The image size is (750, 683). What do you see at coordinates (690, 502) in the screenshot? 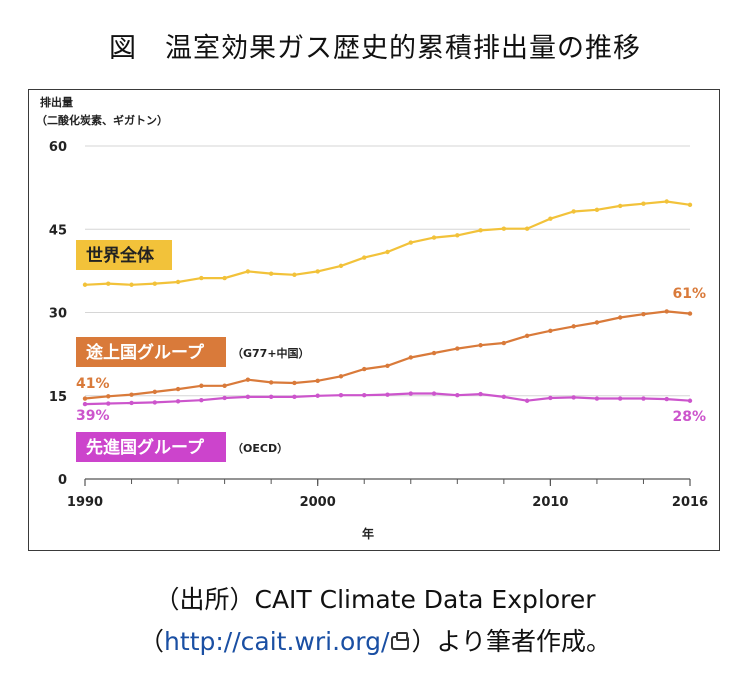
I see `x-tick-label: 2016` at bounding box center [690, 502].